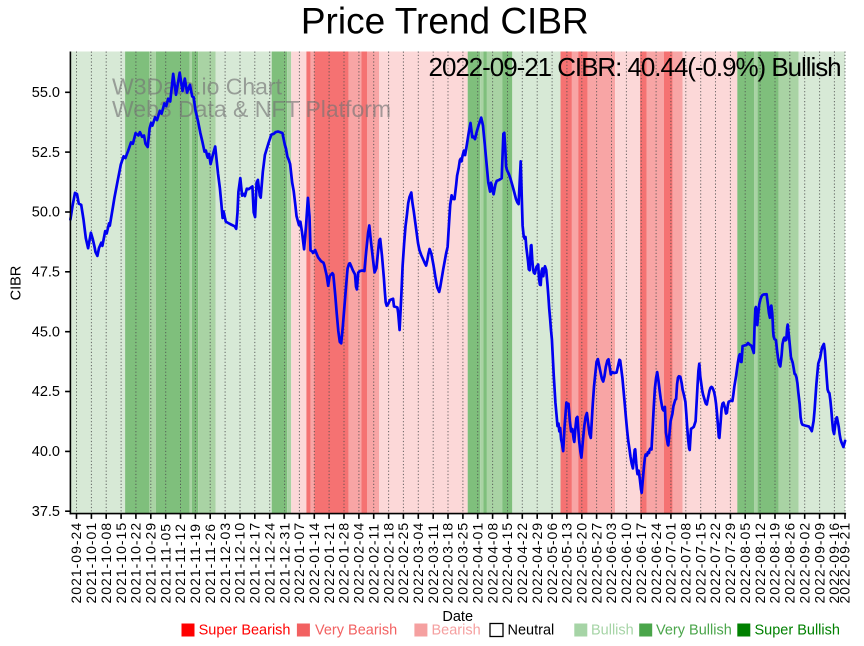  What do you see at coordinates (745, 563) in the screenshot?
I see `svg-text: 2022-08-05` at bounding box center [745, 563].